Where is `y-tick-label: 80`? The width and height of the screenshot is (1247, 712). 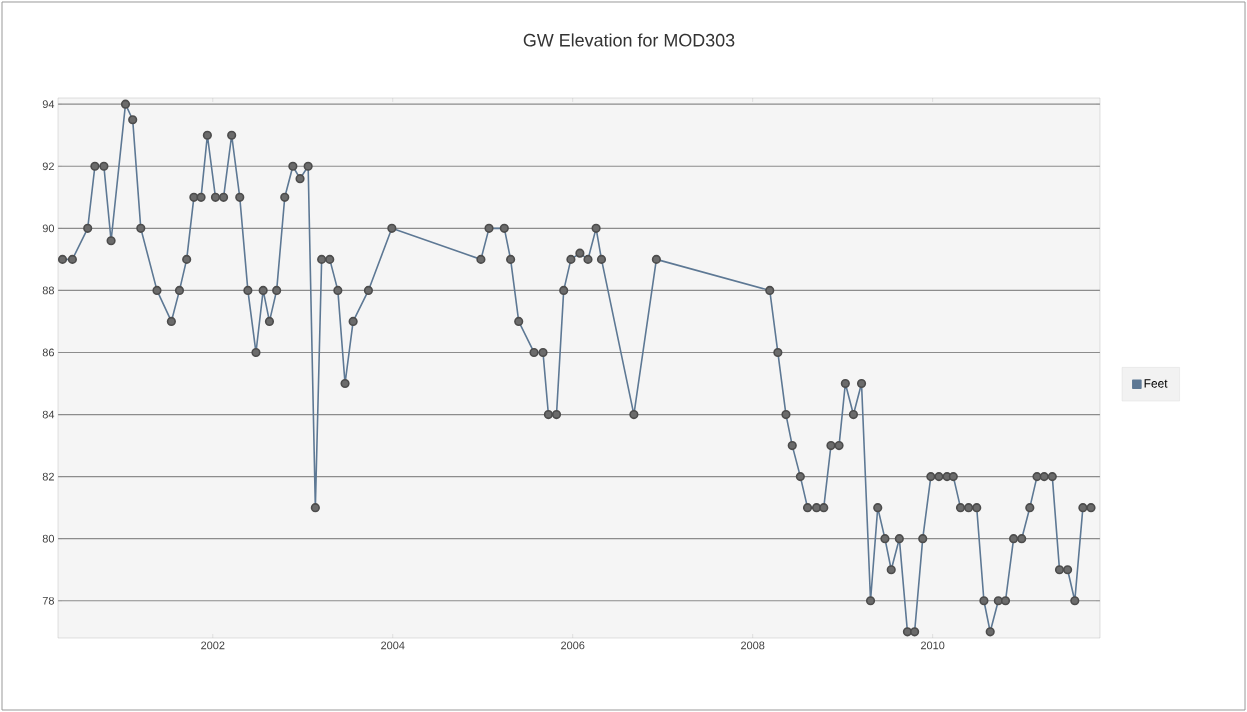
y-tick-label: 80 is located at coordinates (48, 538).